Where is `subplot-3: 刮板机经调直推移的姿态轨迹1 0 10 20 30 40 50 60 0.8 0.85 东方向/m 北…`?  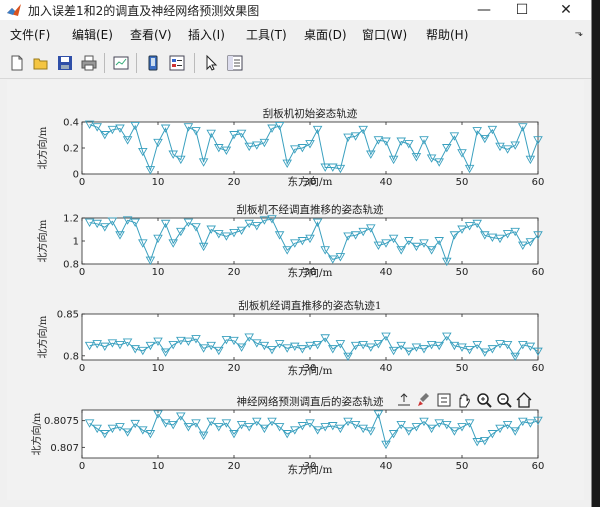 subplot-3: 刮板机经调直推移的姿态轨迹1 0 10 20 30 40 50 60 0.8 0.85 东方向/m 北… is located at coordinates (290, 338).